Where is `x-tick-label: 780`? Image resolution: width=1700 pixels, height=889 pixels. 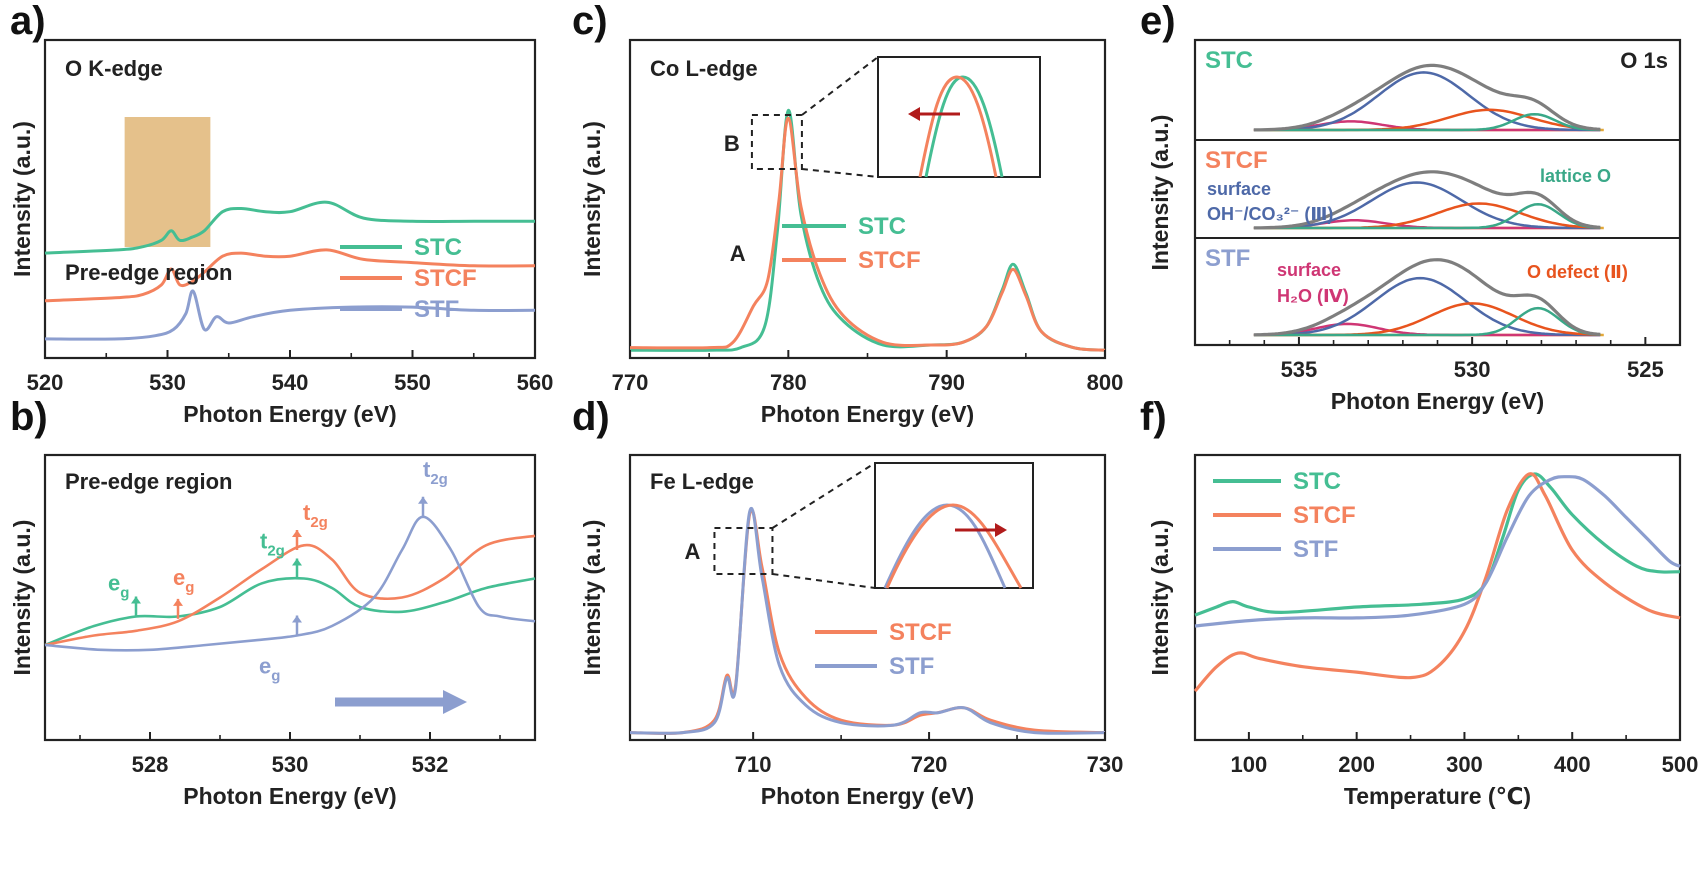
x-tick-label: 780 is located at coordinates (788, 382).